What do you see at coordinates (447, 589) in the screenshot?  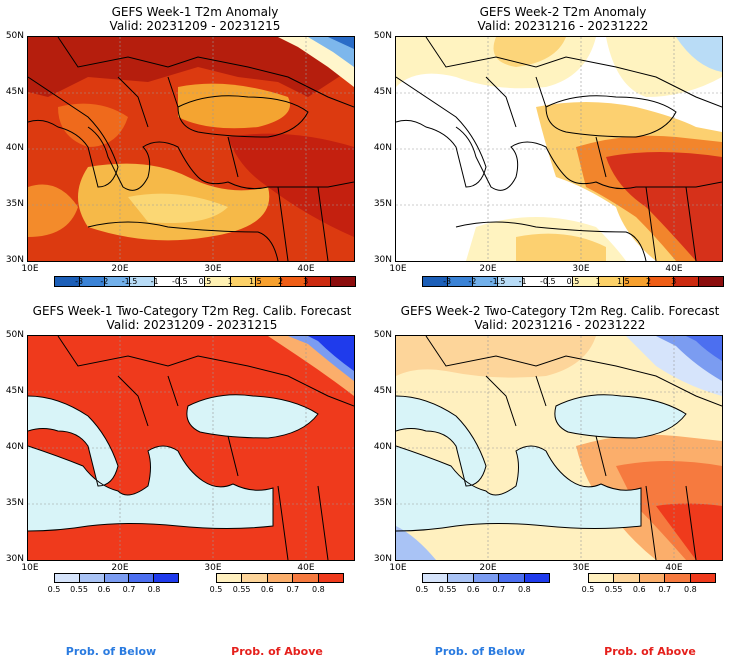 I see `br-below-label: 0.55` at bounding box center [447, 589].